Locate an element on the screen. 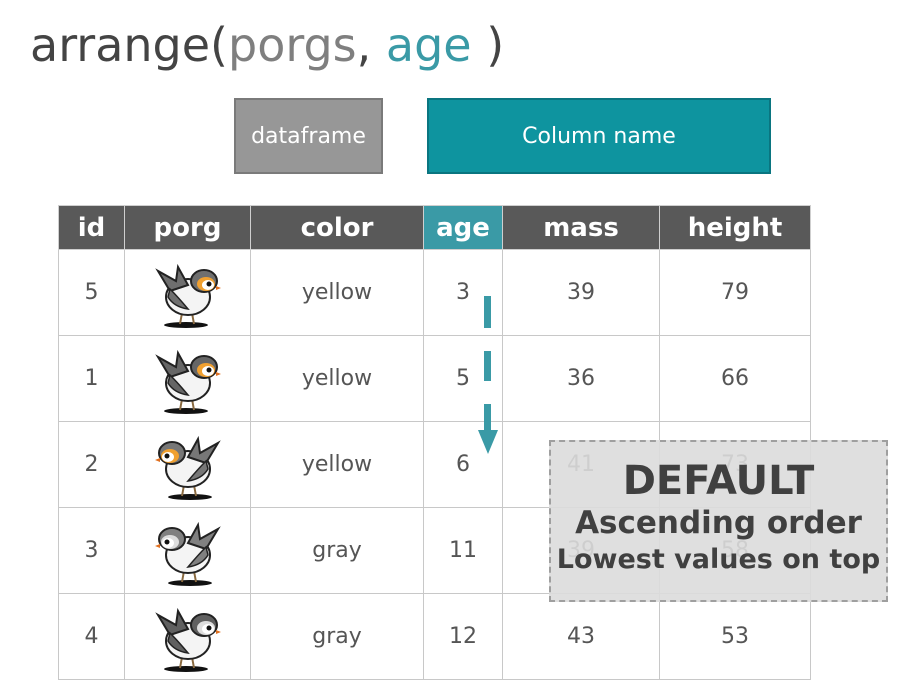 This screenshot has height=697, width=904. cell-height: 53 is located at coordinates (735, 636).